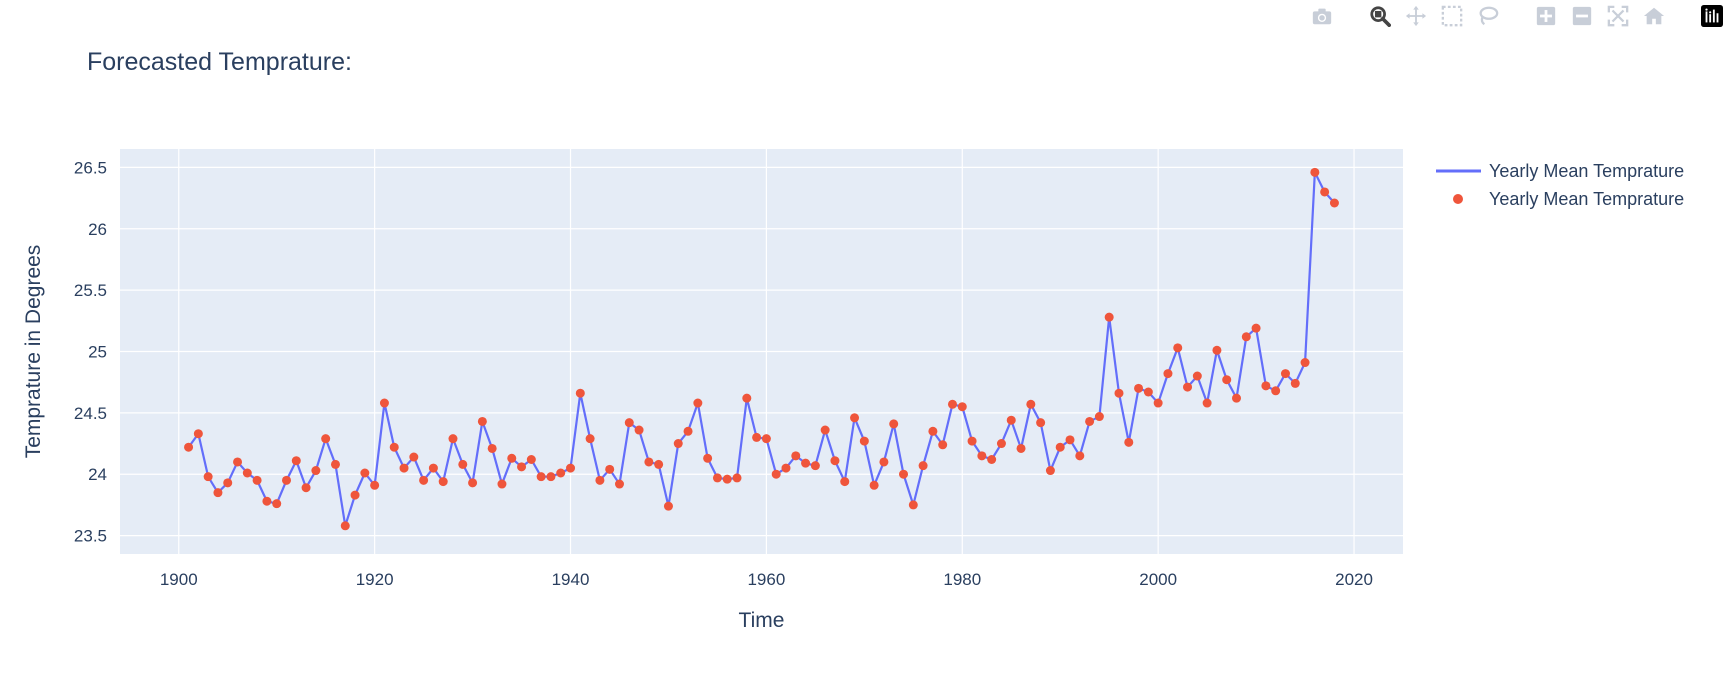 The width and height of the screenshot is (1732, 673). I want to click on camera-icon, so click(1322, 16).